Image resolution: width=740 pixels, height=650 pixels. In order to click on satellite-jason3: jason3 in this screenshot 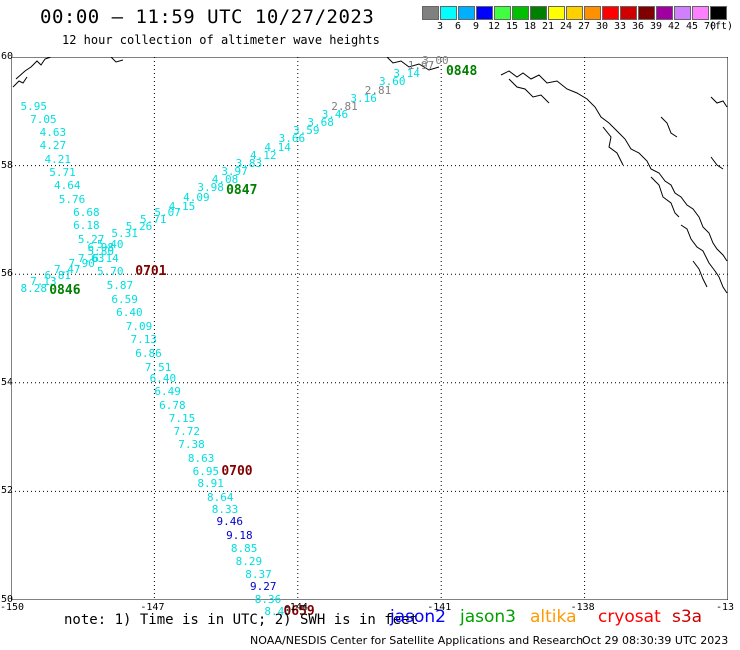, I will do `click(488, 617)`.